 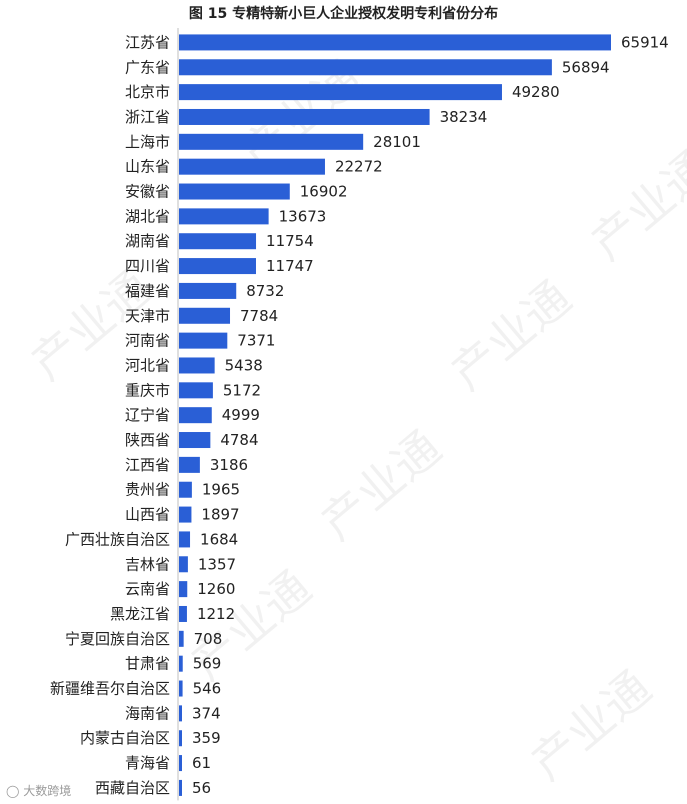 I want to click on data-label: 22272, so click(x=359, y=167).